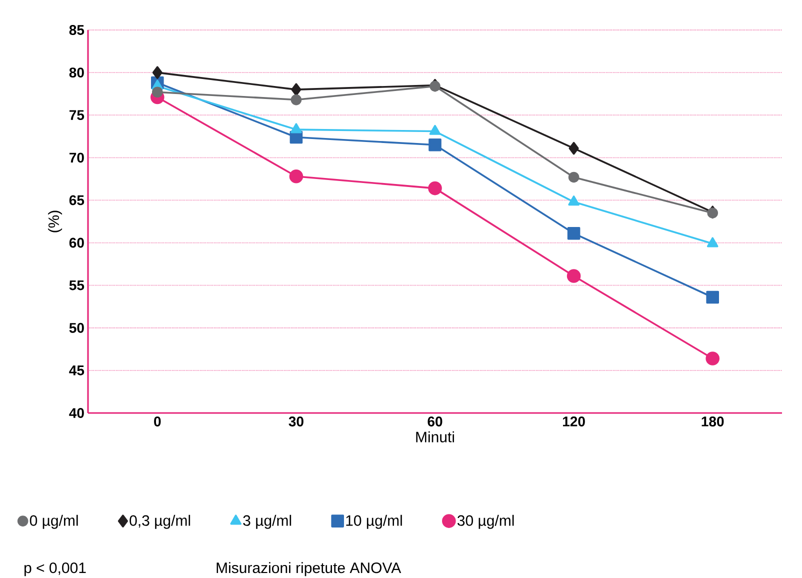  I want to click on y-tick-label: 40, so click(76, 413).